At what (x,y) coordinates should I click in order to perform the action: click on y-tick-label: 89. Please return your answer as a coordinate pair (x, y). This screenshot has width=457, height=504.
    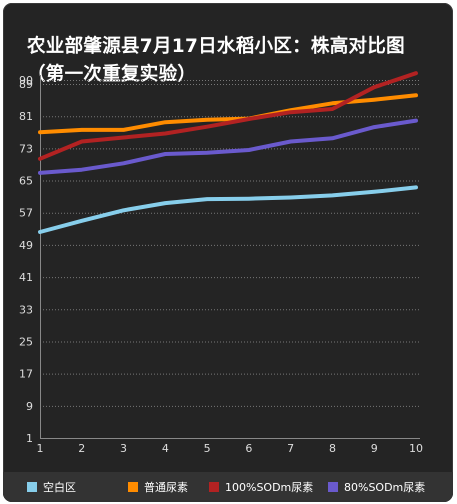
    Looking at the image, I should click on (26, 84).